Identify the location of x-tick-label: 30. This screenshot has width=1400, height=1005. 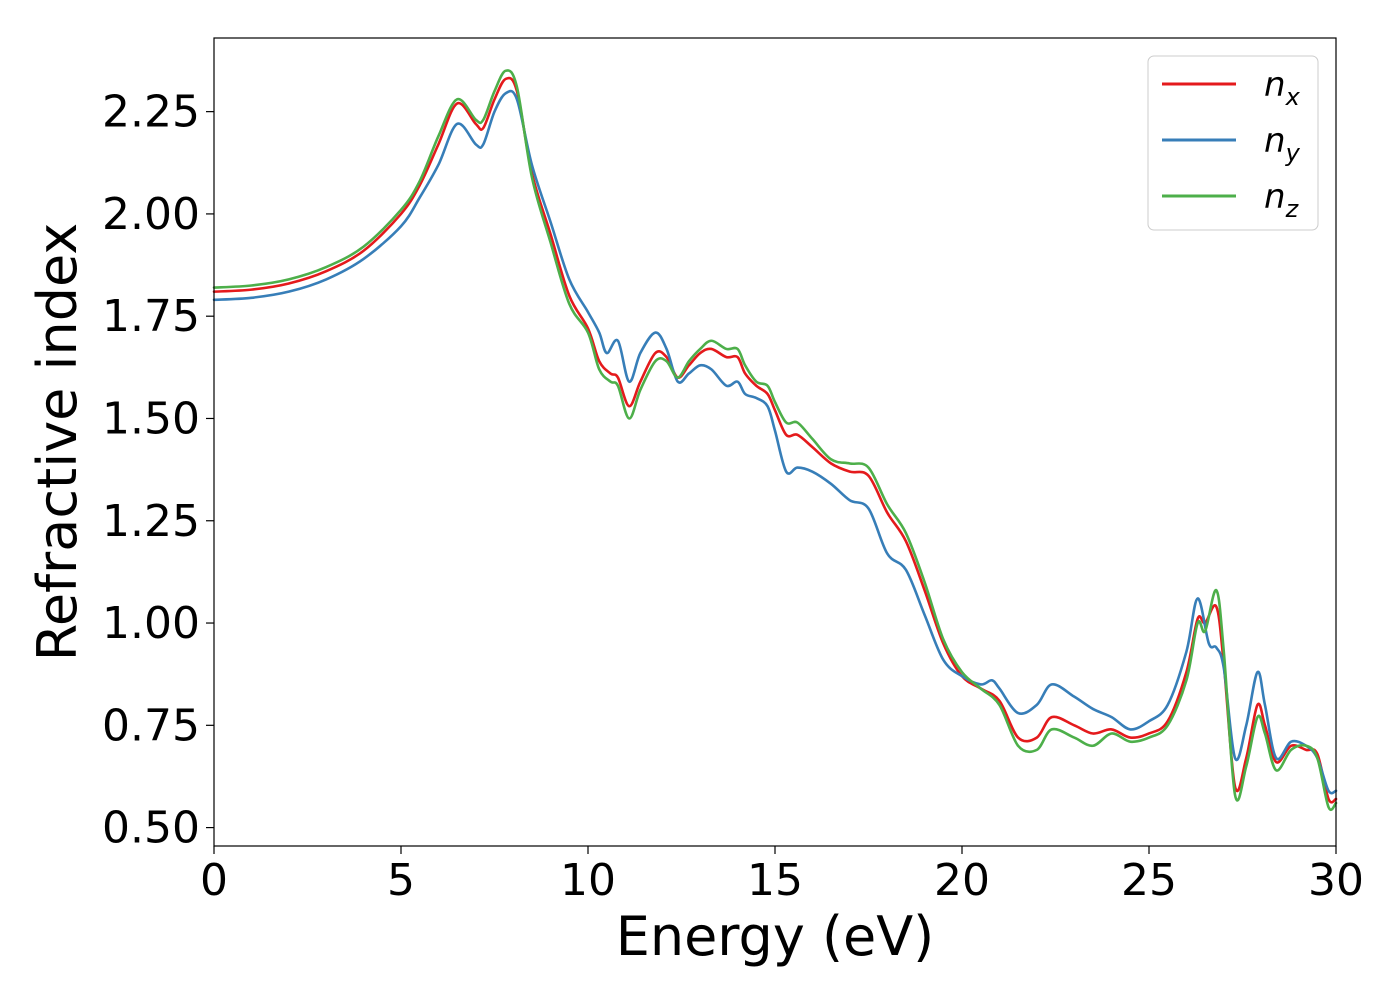
(1336, 880).